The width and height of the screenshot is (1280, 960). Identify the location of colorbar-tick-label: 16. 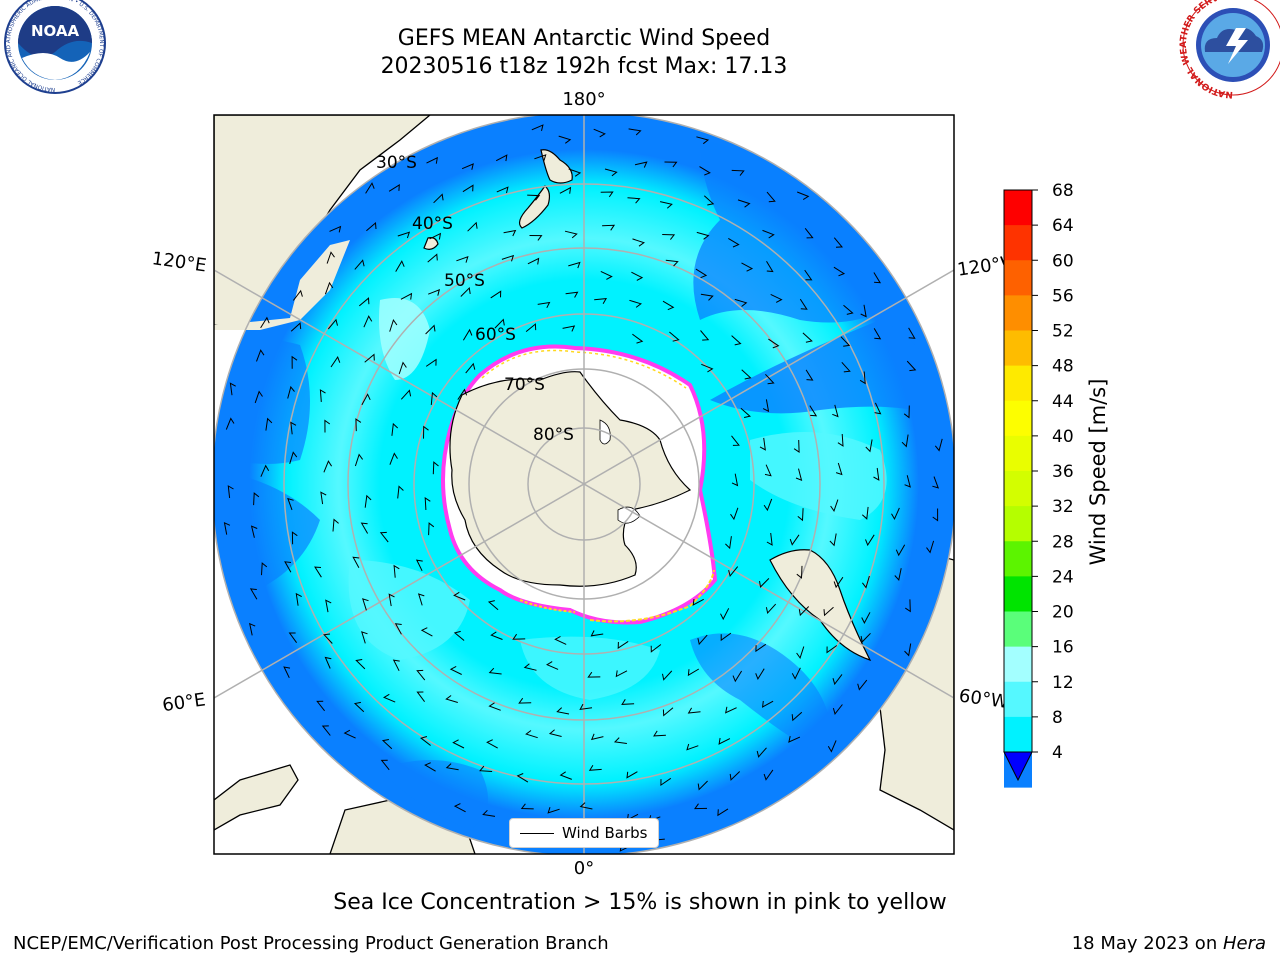
(1063, 648).